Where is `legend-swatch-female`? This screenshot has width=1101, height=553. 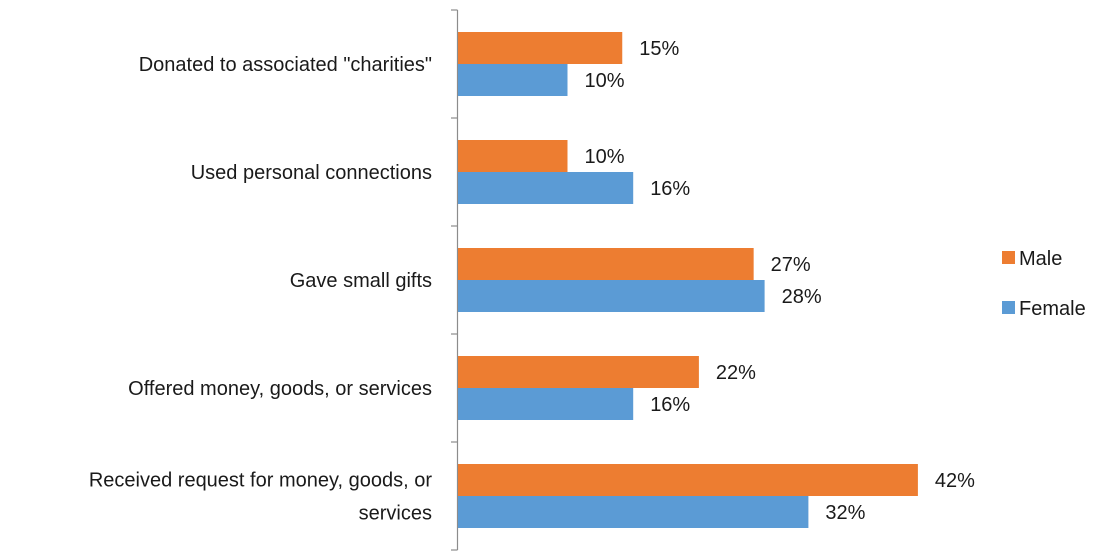 legend-swatch-female is located at coordinates (1008, 307).